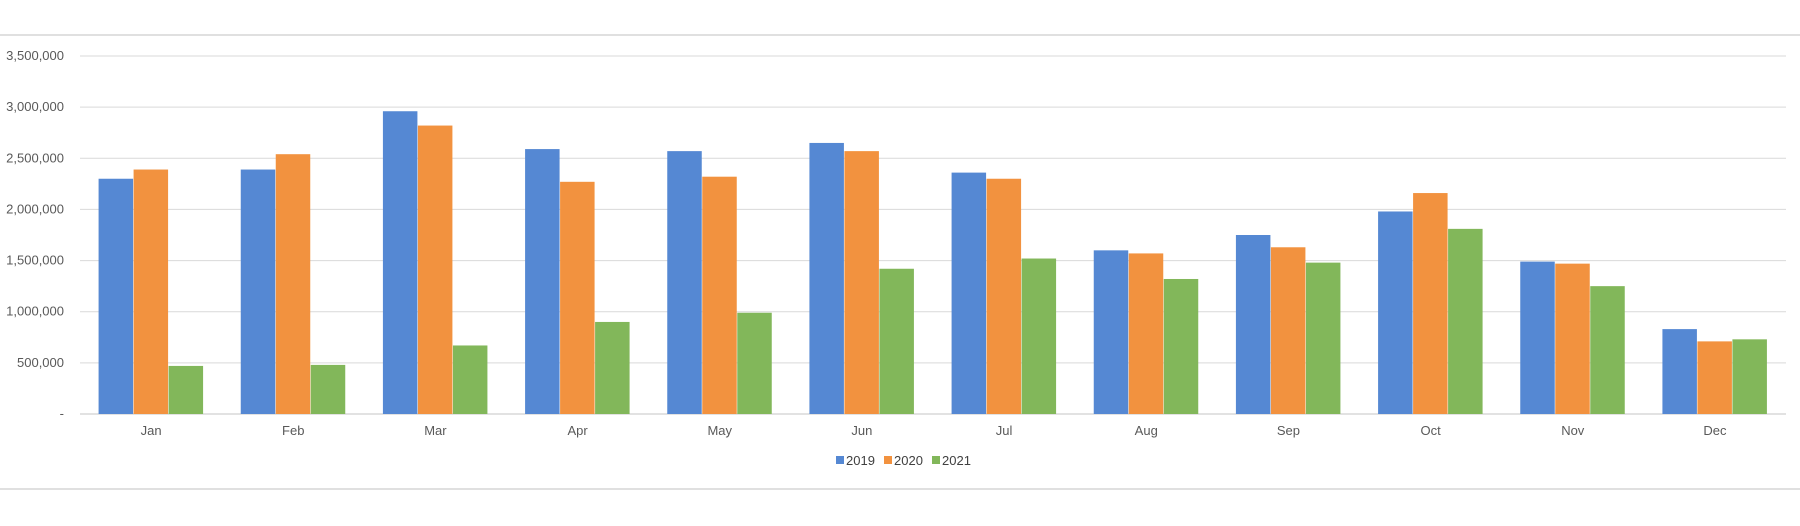 The width and height of the screenshot is (1800, 526). Describe the element at coordinates (577, 297) in the screenshot. I see `bar-2020-apr` at that location.